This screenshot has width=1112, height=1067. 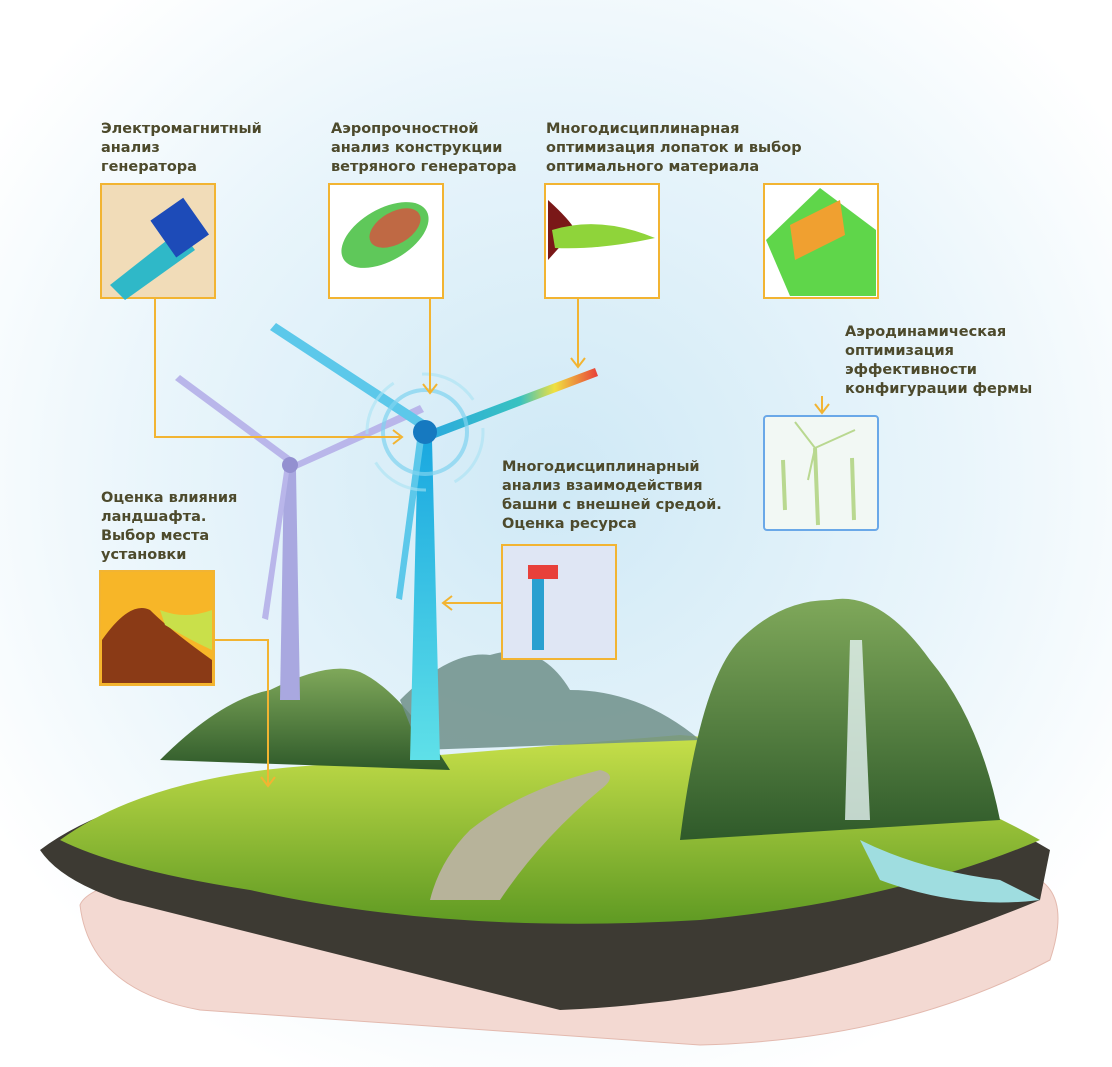 I want to click on caption-line: оптимизация лопаток и выбор, so click(x=674, y=148).